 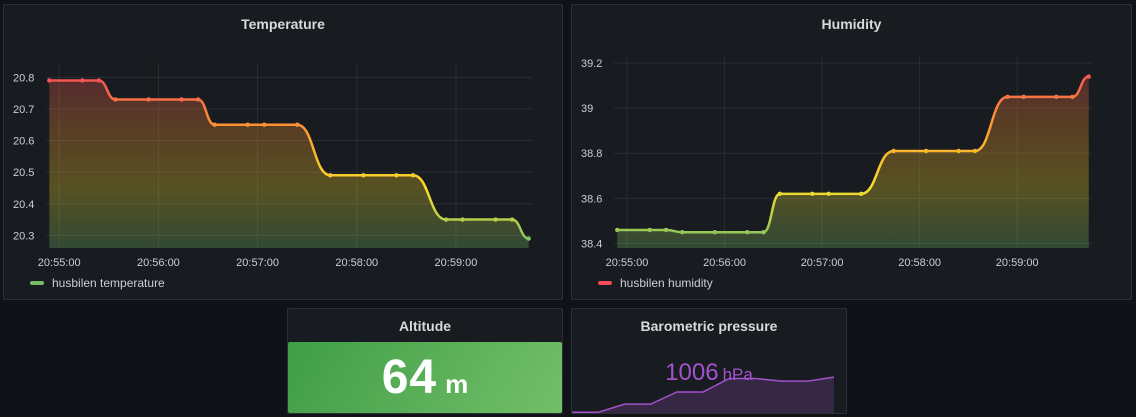 What do you see at coordinates (283, 24) in the screenshot?
I see `panel-title: Temperature` at bounding box center [283, 24].